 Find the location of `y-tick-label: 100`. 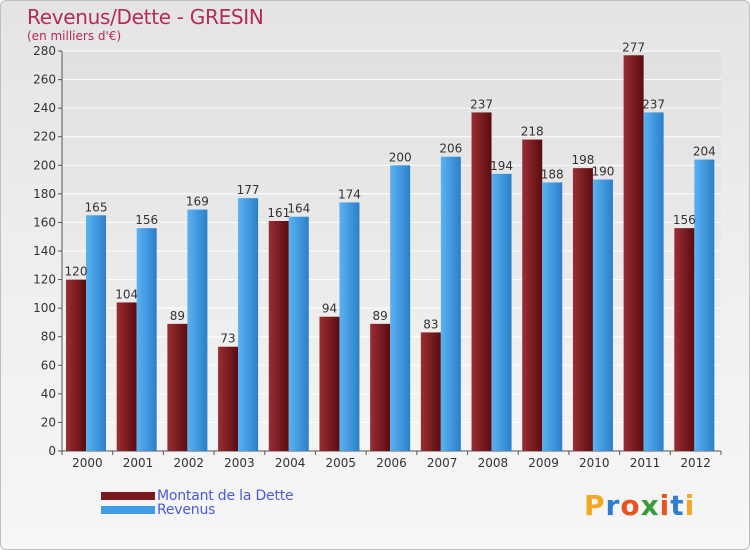

y-tick-label: 100 is located at coordinates (44, 308).